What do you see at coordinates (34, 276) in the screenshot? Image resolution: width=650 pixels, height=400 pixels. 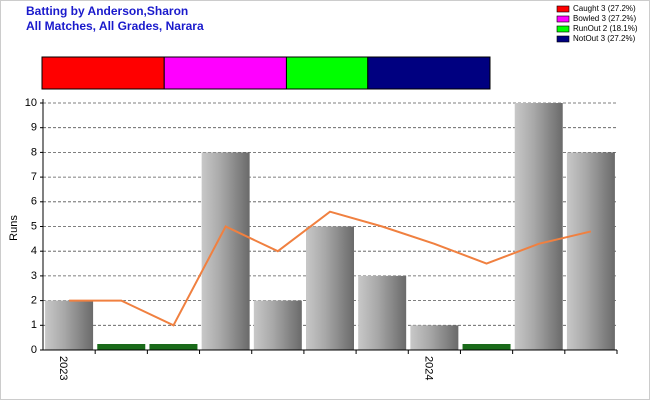 I see `y-tick-label: 3` at bounding box center [34, 276].